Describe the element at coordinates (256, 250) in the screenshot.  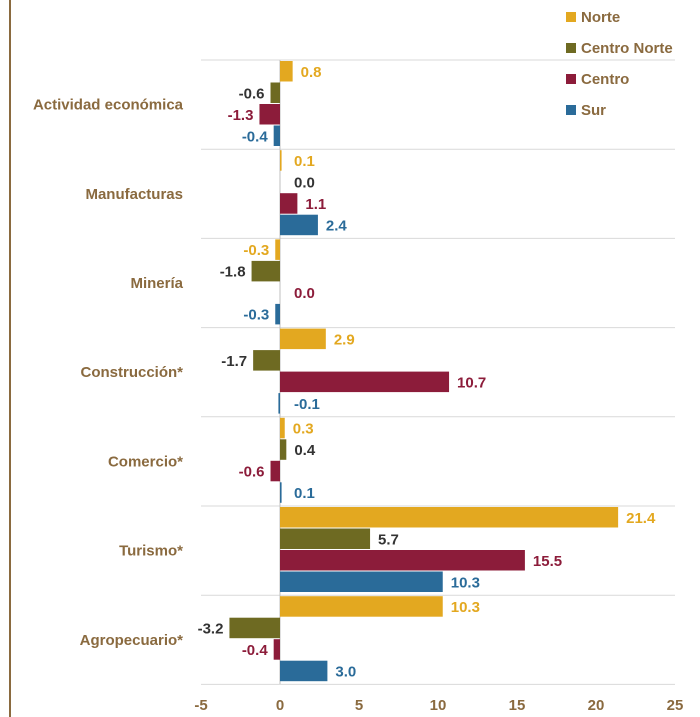
I see `data-label-norte-mineria: -0.3` at that location.